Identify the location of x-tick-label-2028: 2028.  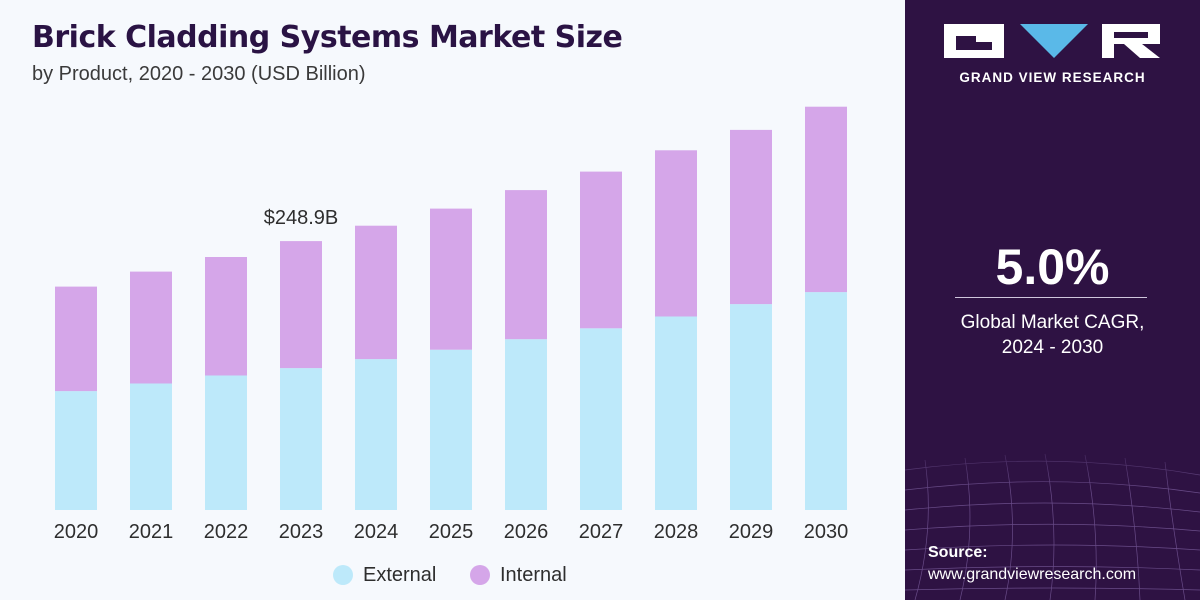
(676, 532).